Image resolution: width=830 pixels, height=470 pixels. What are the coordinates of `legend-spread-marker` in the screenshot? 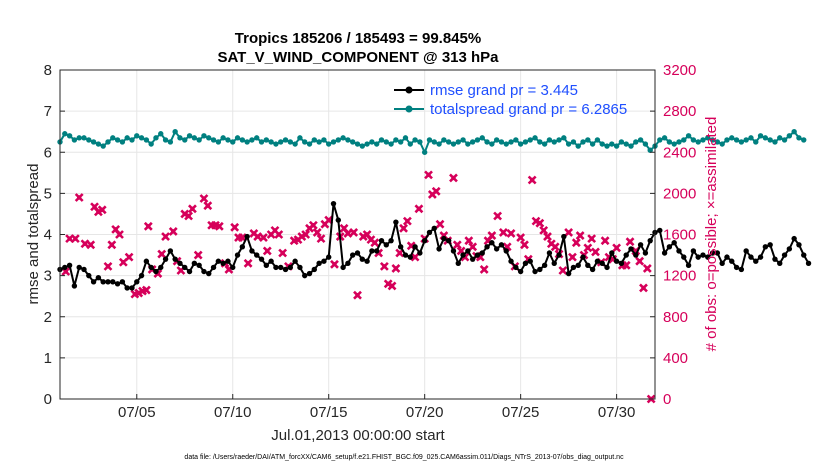 It's located at (409, 109).